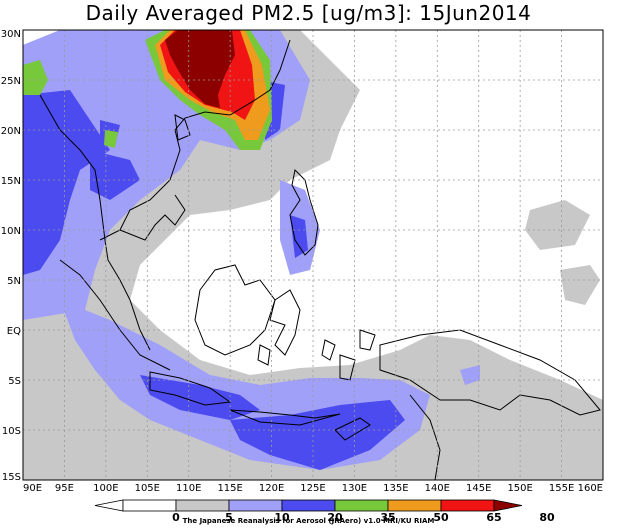 The width and height of the screenshot is (617, 529). What do you see at coordinates (271, 488) in the screenshot?
I see `lon-tick-label: 120E` at bounding box center [271, 488].